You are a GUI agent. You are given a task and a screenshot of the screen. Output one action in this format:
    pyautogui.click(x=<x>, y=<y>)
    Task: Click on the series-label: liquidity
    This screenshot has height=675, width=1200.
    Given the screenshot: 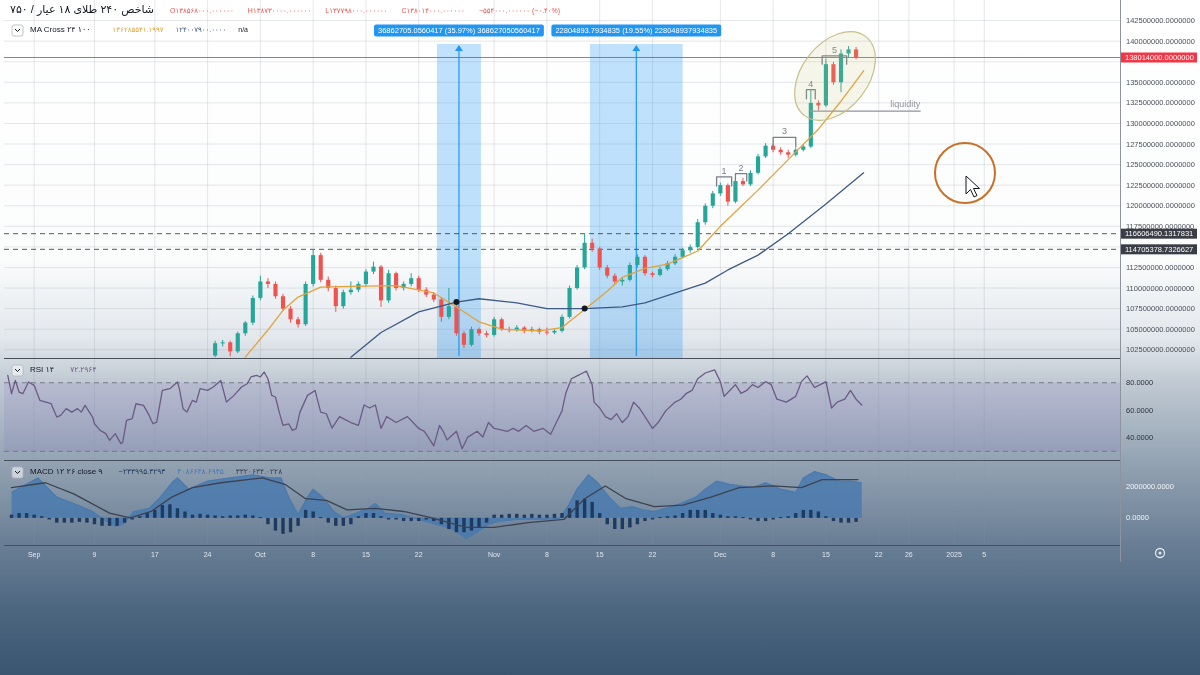 What is the action you would take?
    pyautogui.click(x=905, y=104)
    